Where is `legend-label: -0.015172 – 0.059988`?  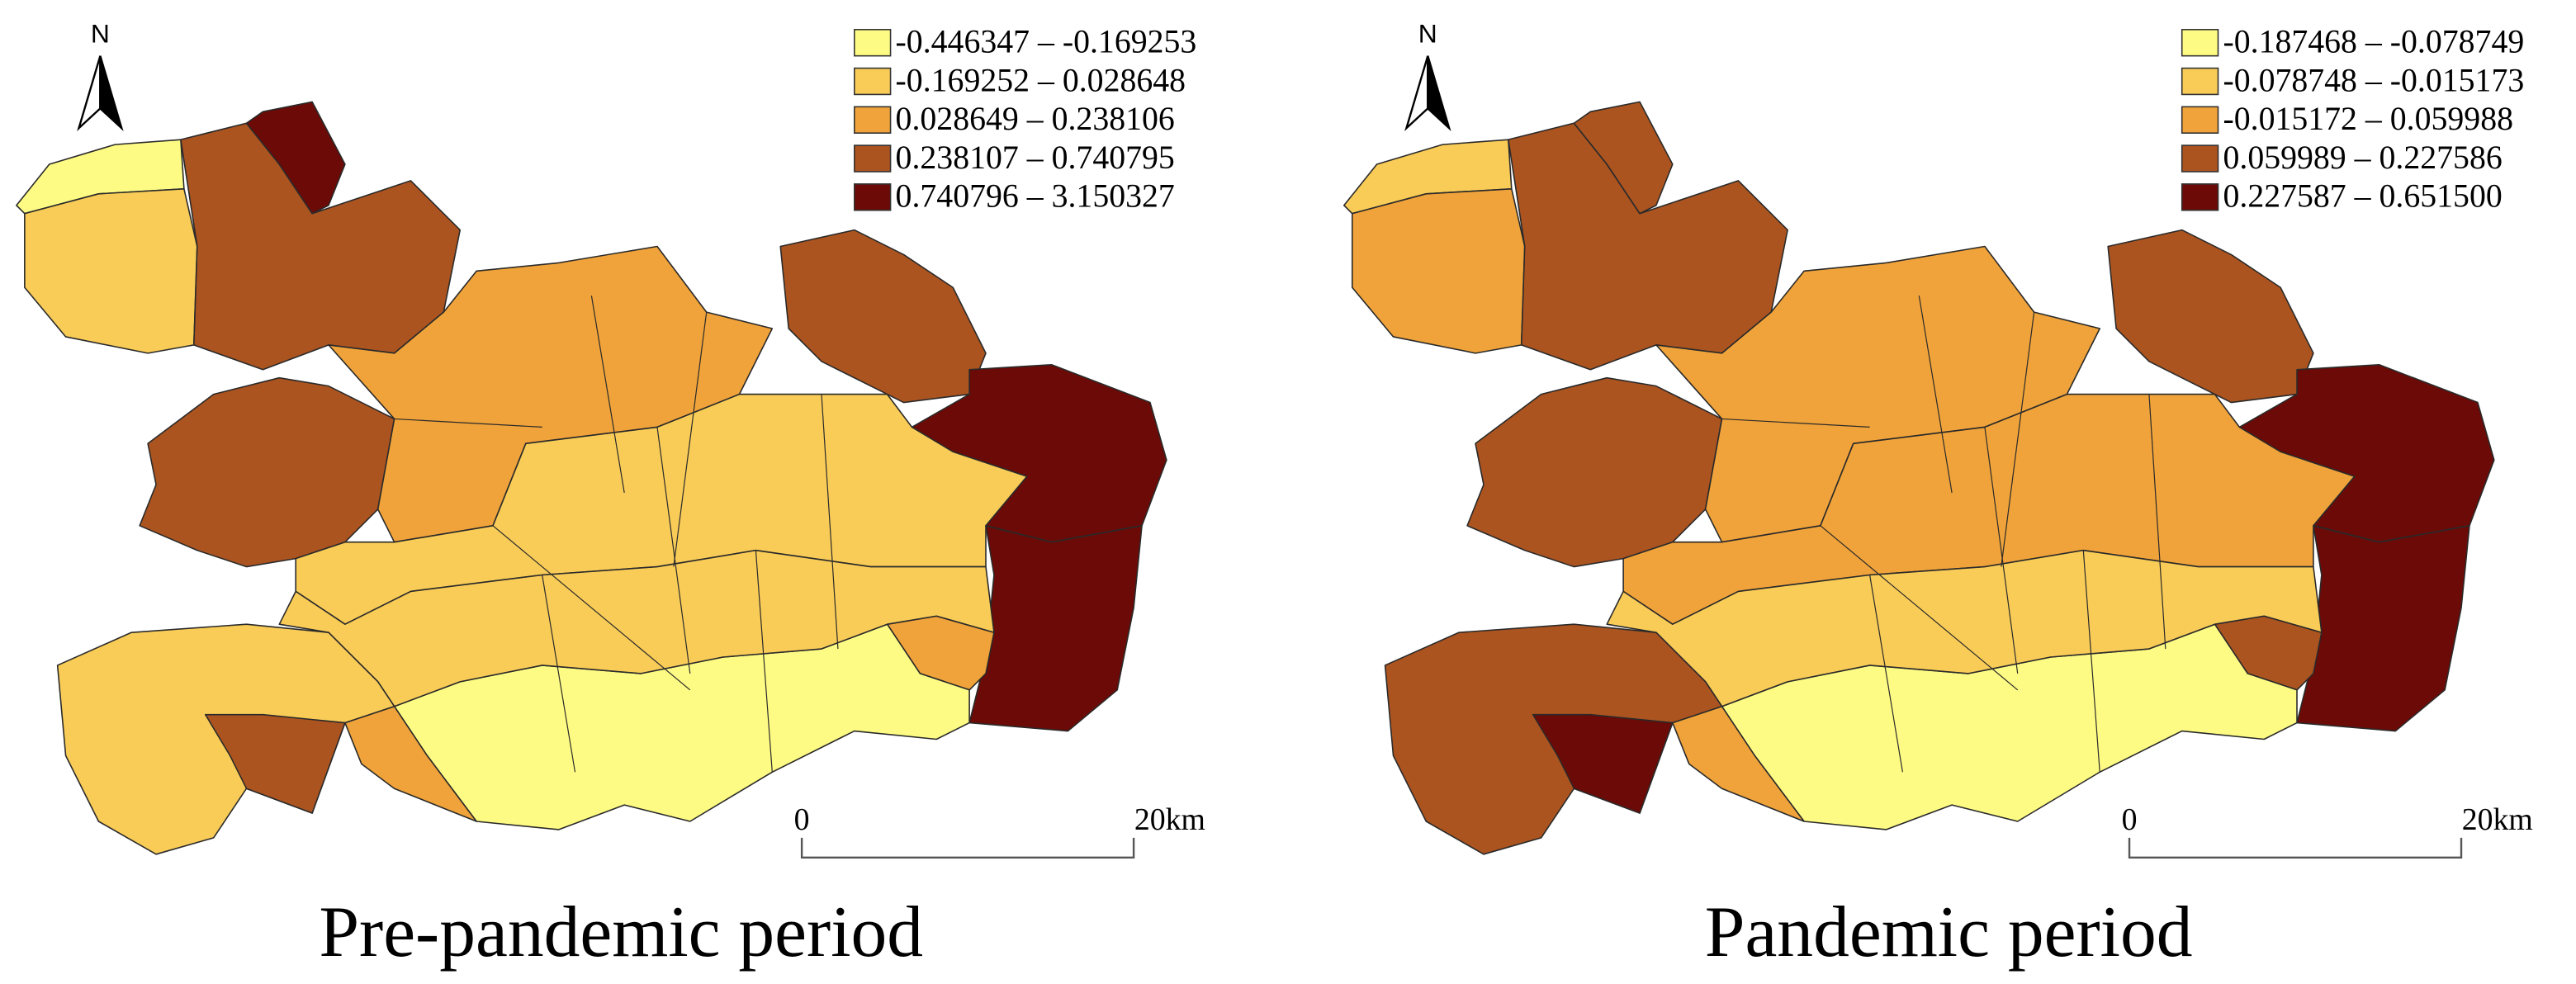 legend-label: -0.015172 – 0.059988 is located at coordinates (2368, 119).